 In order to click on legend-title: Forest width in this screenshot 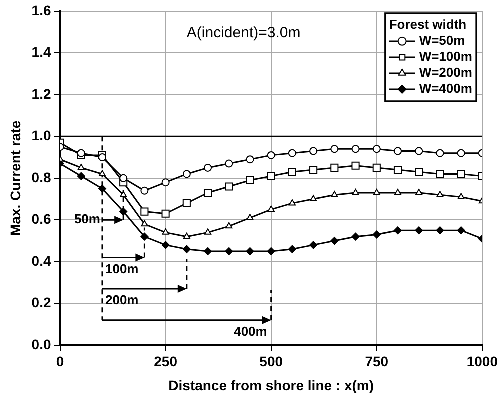, I will do `click(428, 24)`.